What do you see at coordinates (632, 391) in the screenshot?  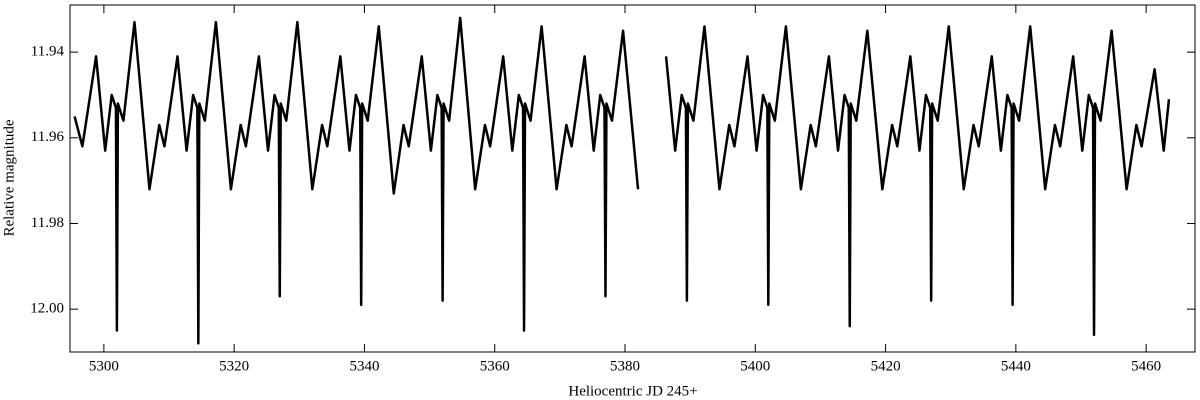 I see `x-axis-label: Heliocentric JD 245+` at bounding box center [632, 391].